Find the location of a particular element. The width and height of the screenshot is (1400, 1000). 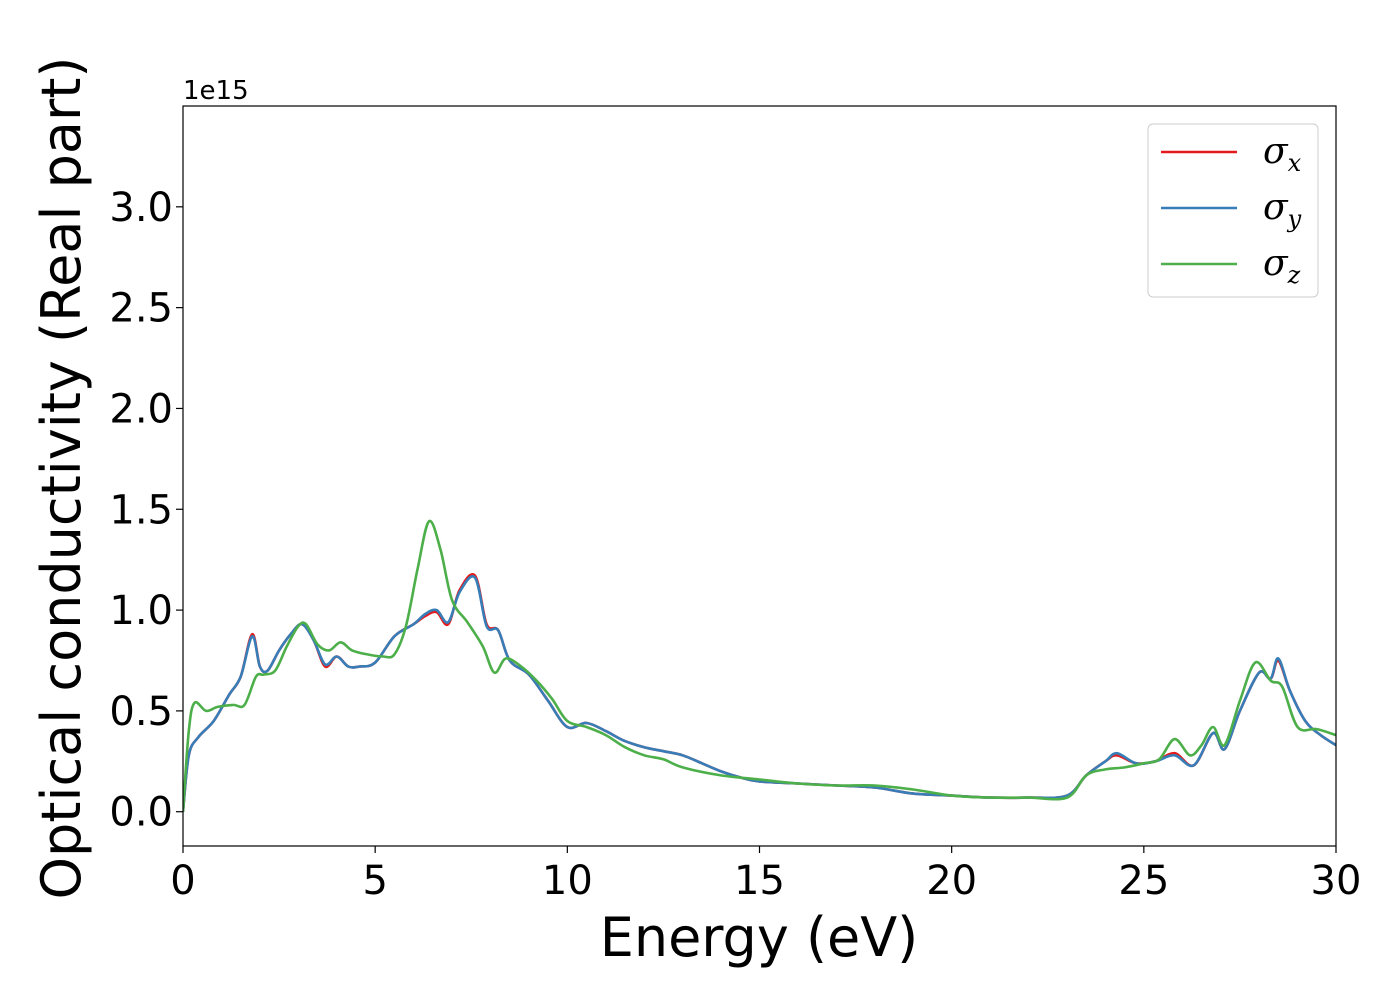

legend: σx σy σz is located at coordinates (1233, 210).